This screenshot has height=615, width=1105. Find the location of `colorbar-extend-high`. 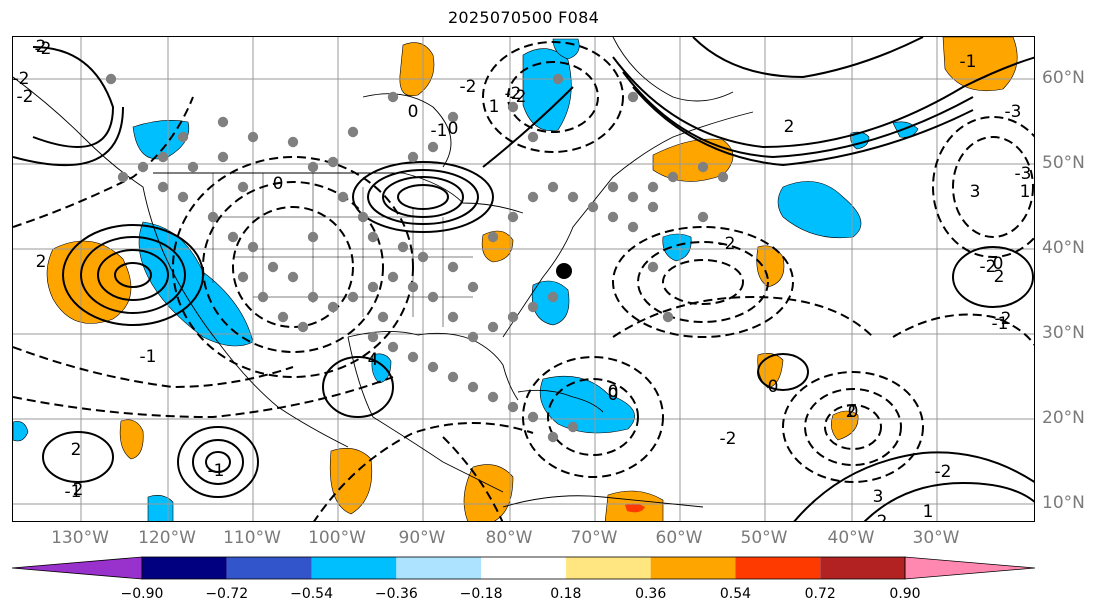

colorbar-extend-high is located at coordinates (970, 568).